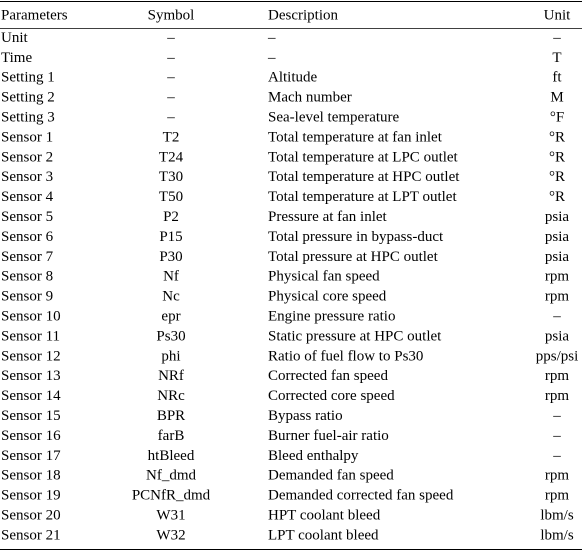 Image resolution: width=582 pixels, height=556 pixels. Describe the element at coordinates (334, 118) in the screenshot. I see `cell-description: Sea-level temperature` at that location.